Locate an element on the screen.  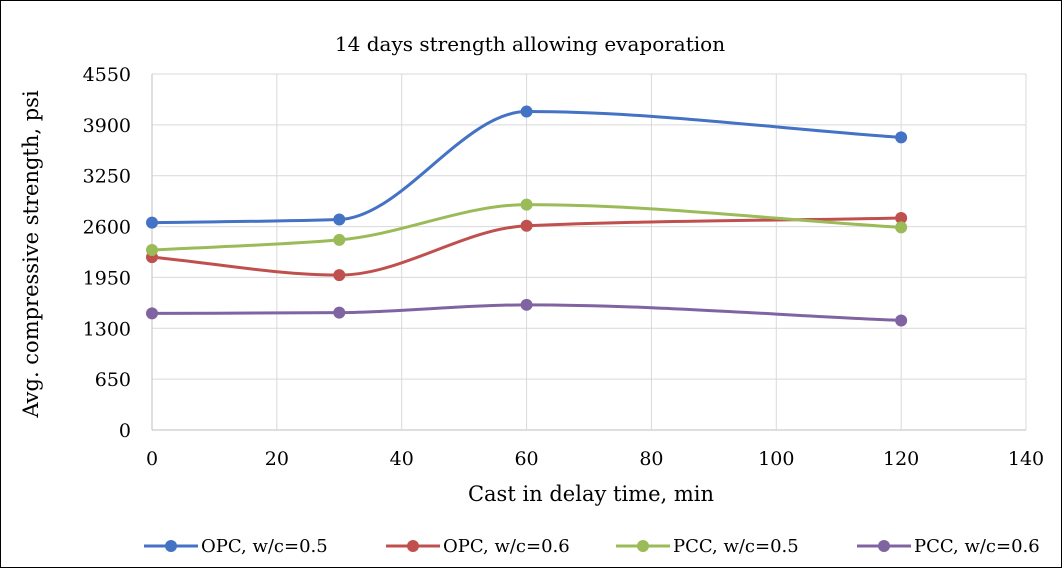
x-tick-label: 140 is located at coordinates (1026, 459).